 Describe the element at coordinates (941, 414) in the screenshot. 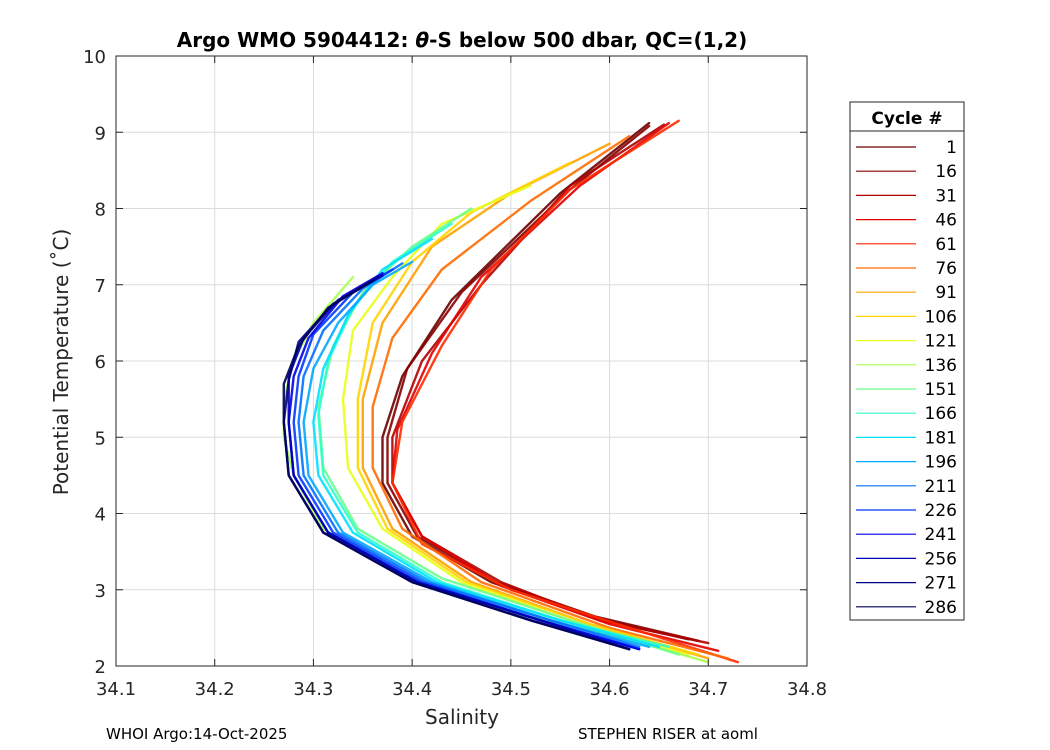

I see `legend-label-166: 166` at that location.